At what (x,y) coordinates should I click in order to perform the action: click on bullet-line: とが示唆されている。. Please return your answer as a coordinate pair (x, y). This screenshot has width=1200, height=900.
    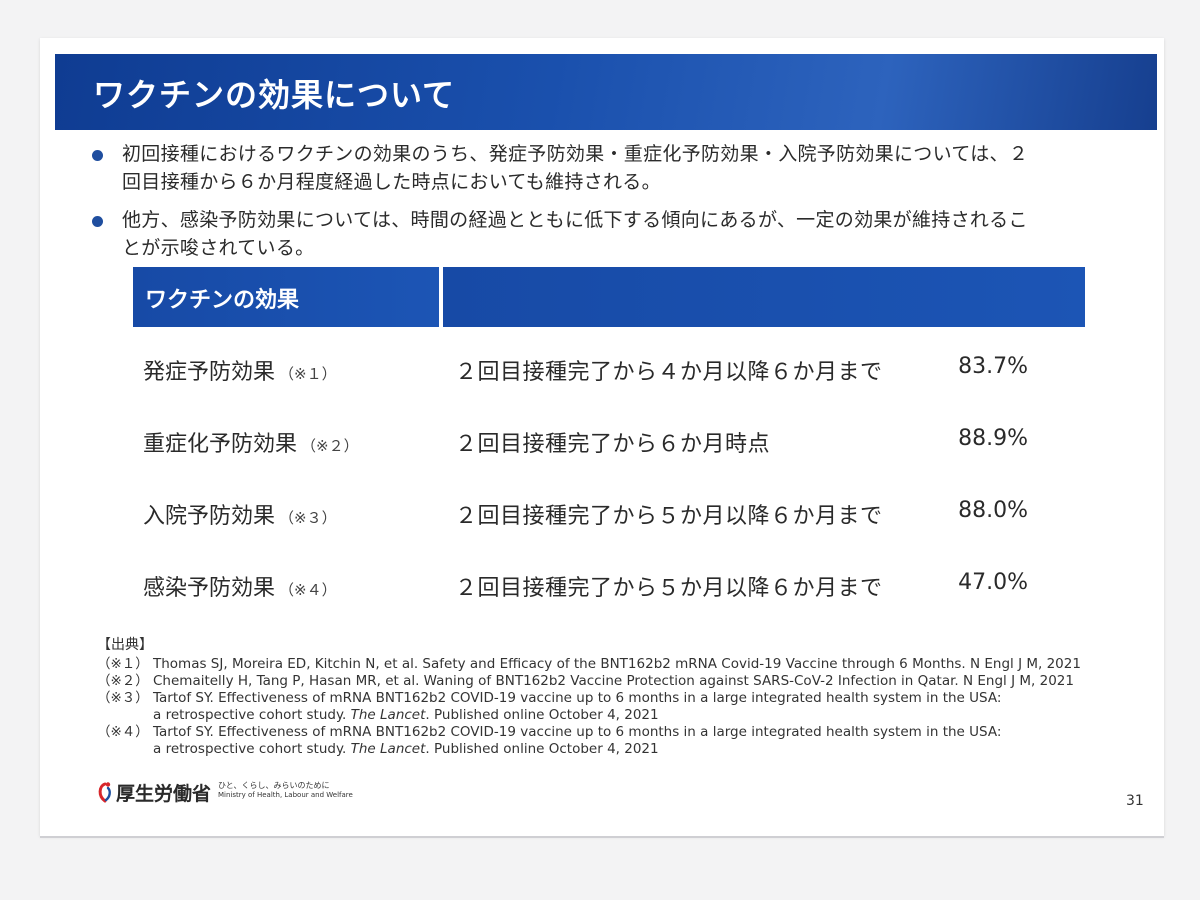
    Looking at the image, I should click on (218, 248).